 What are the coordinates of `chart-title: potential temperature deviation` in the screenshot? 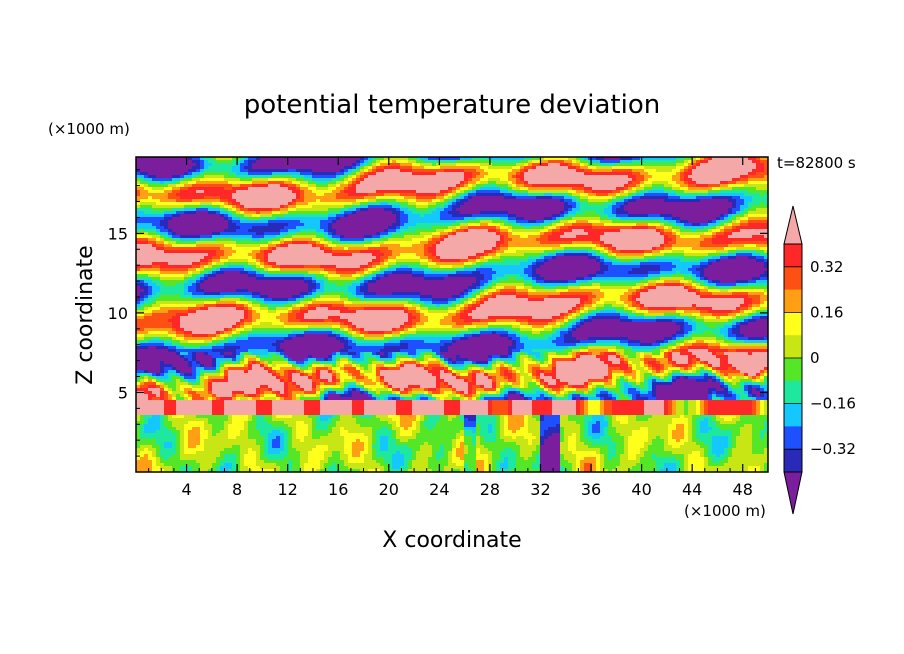 It's located at (452, 105).